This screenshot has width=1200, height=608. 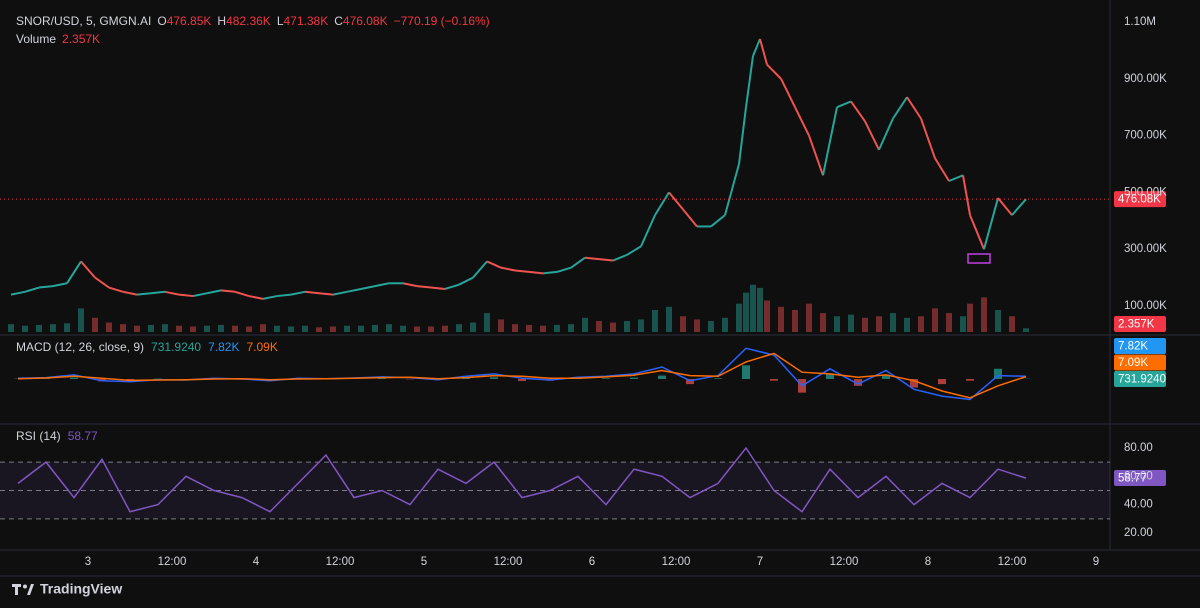 What do you see at coordinates (38, 436) in the screenshot?
I see `rsi-title: RSI (14)` at bounding box center [38, 436].